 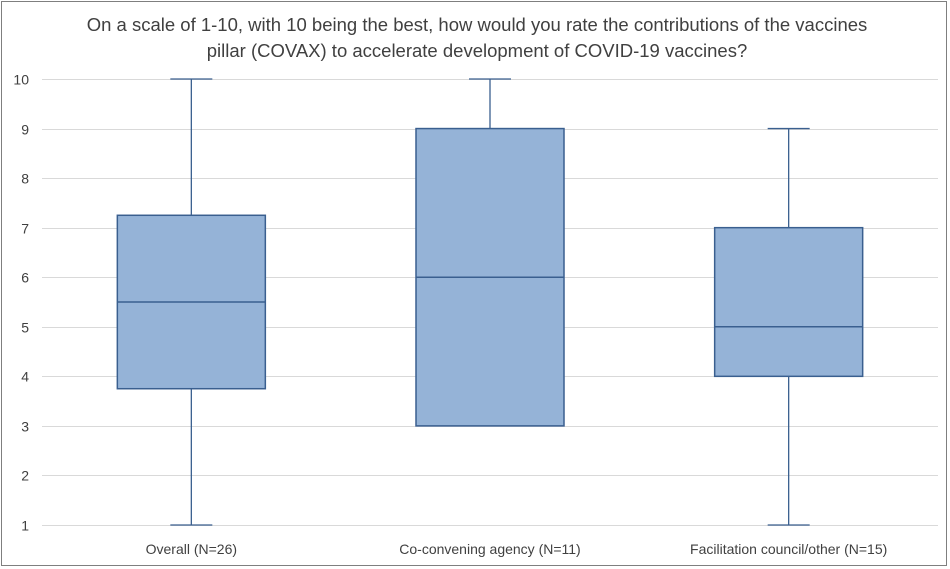 I want to click on y-tick-label: 2, so click(x=25, y=476).